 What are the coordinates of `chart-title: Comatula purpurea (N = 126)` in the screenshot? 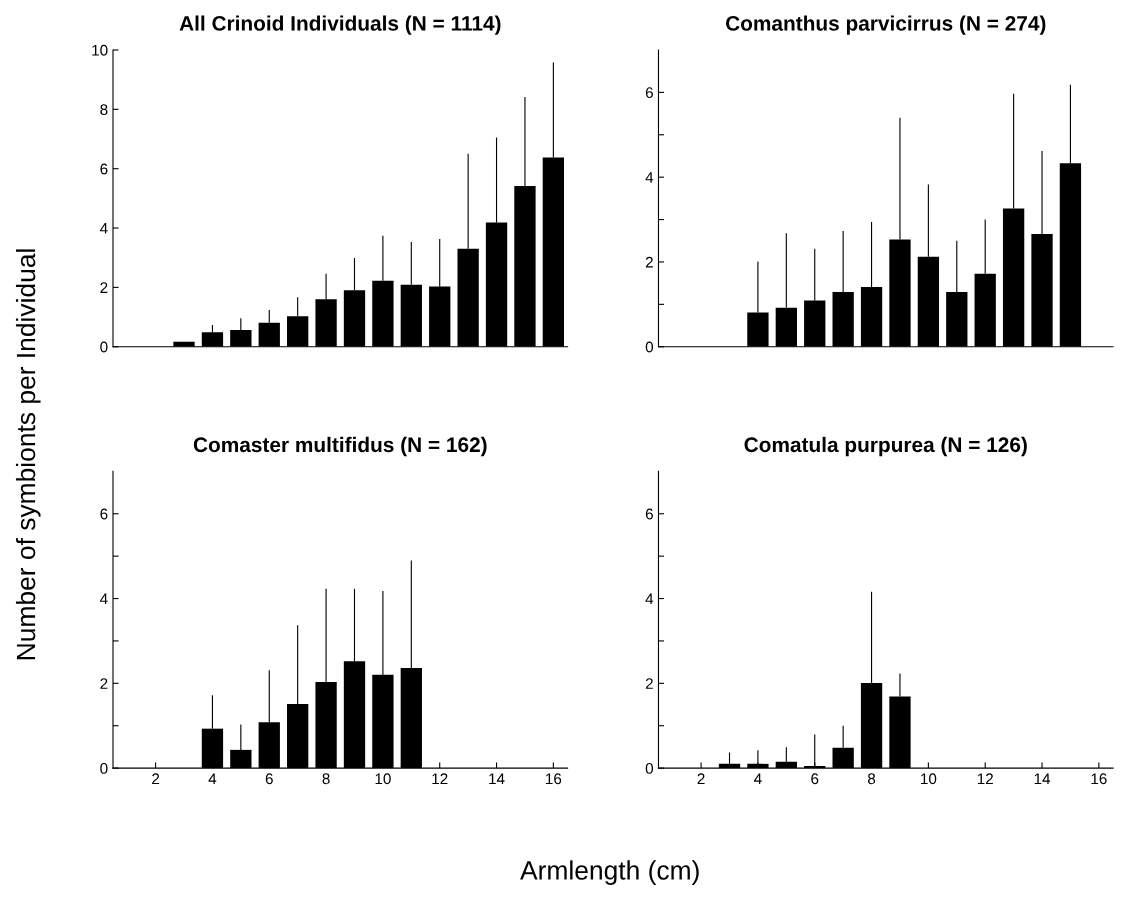 It's located at (885, 446).